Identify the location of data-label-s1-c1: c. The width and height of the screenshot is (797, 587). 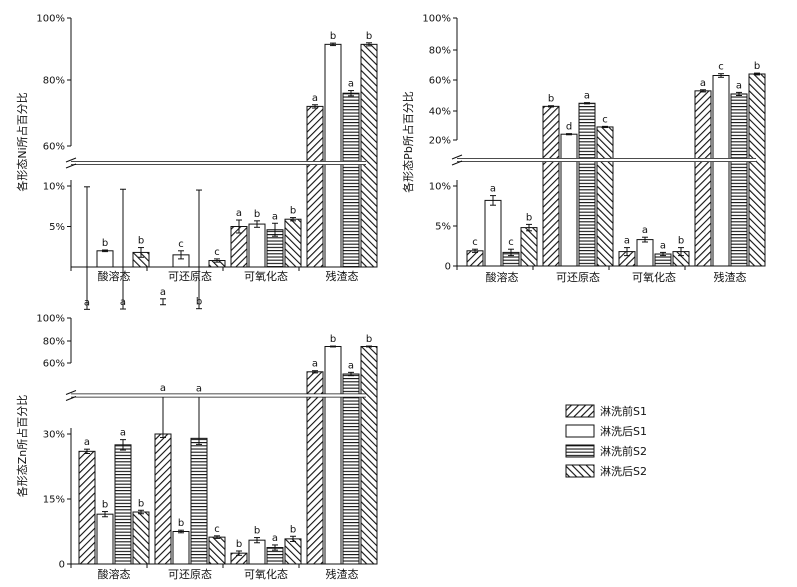
(181, 244).